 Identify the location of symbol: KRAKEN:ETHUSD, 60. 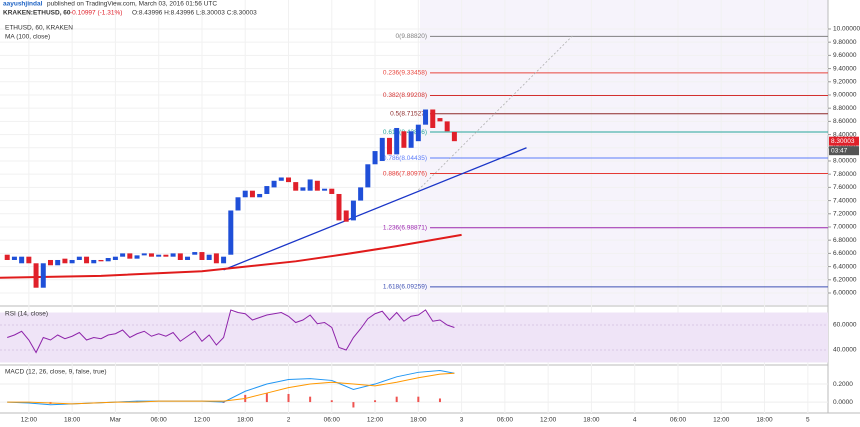
(37, 13).